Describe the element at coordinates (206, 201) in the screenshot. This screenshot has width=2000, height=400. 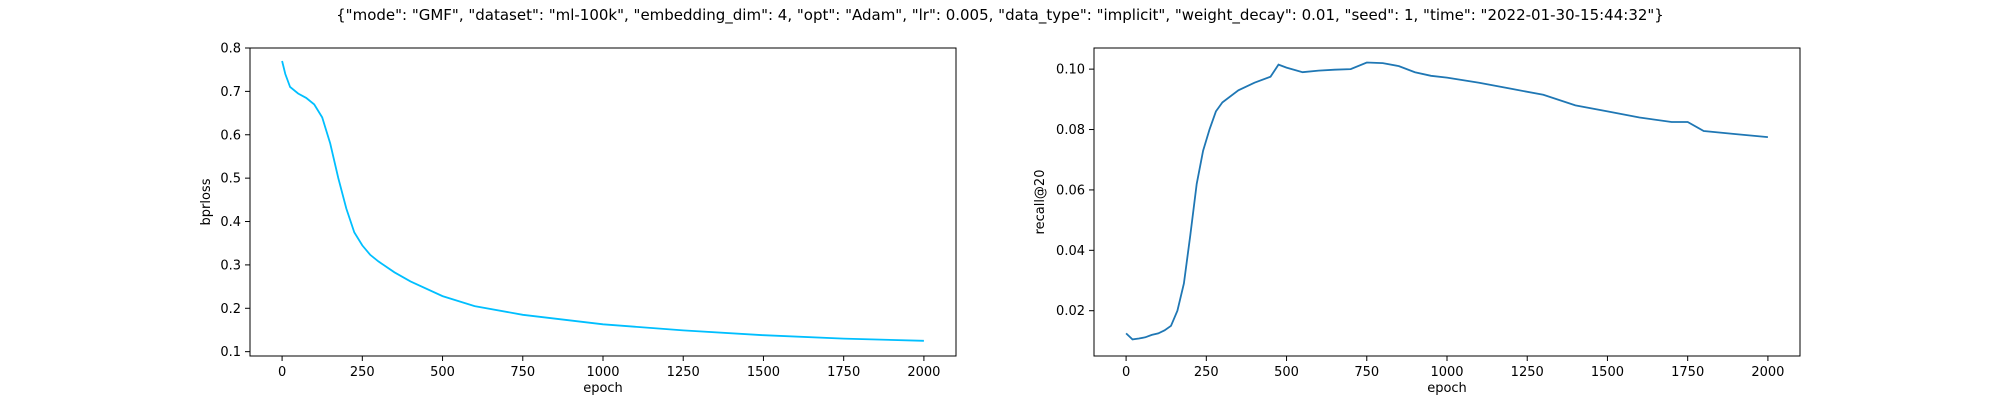
I see `y-axis-label: bprloss` at that location.